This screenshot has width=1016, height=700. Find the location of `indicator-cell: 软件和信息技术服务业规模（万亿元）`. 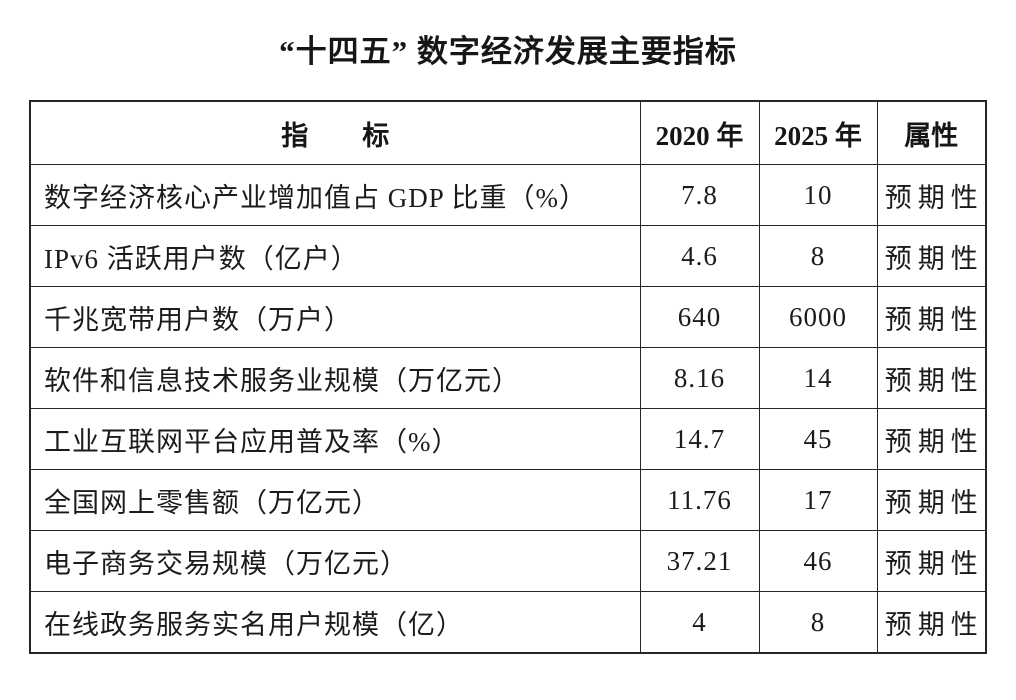

indicator-cell: 软件和信息技术服务业规模（万亿元） is located at coordinates (335, 378).